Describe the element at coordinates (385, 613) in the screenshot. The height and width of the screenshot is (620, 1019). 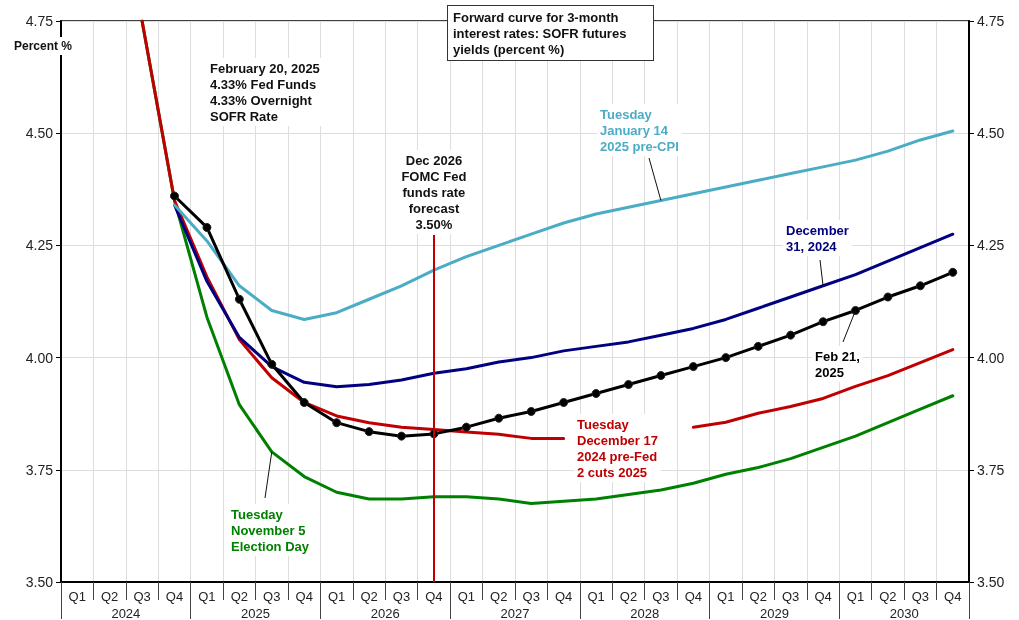
I see `text: 2026` at that location.